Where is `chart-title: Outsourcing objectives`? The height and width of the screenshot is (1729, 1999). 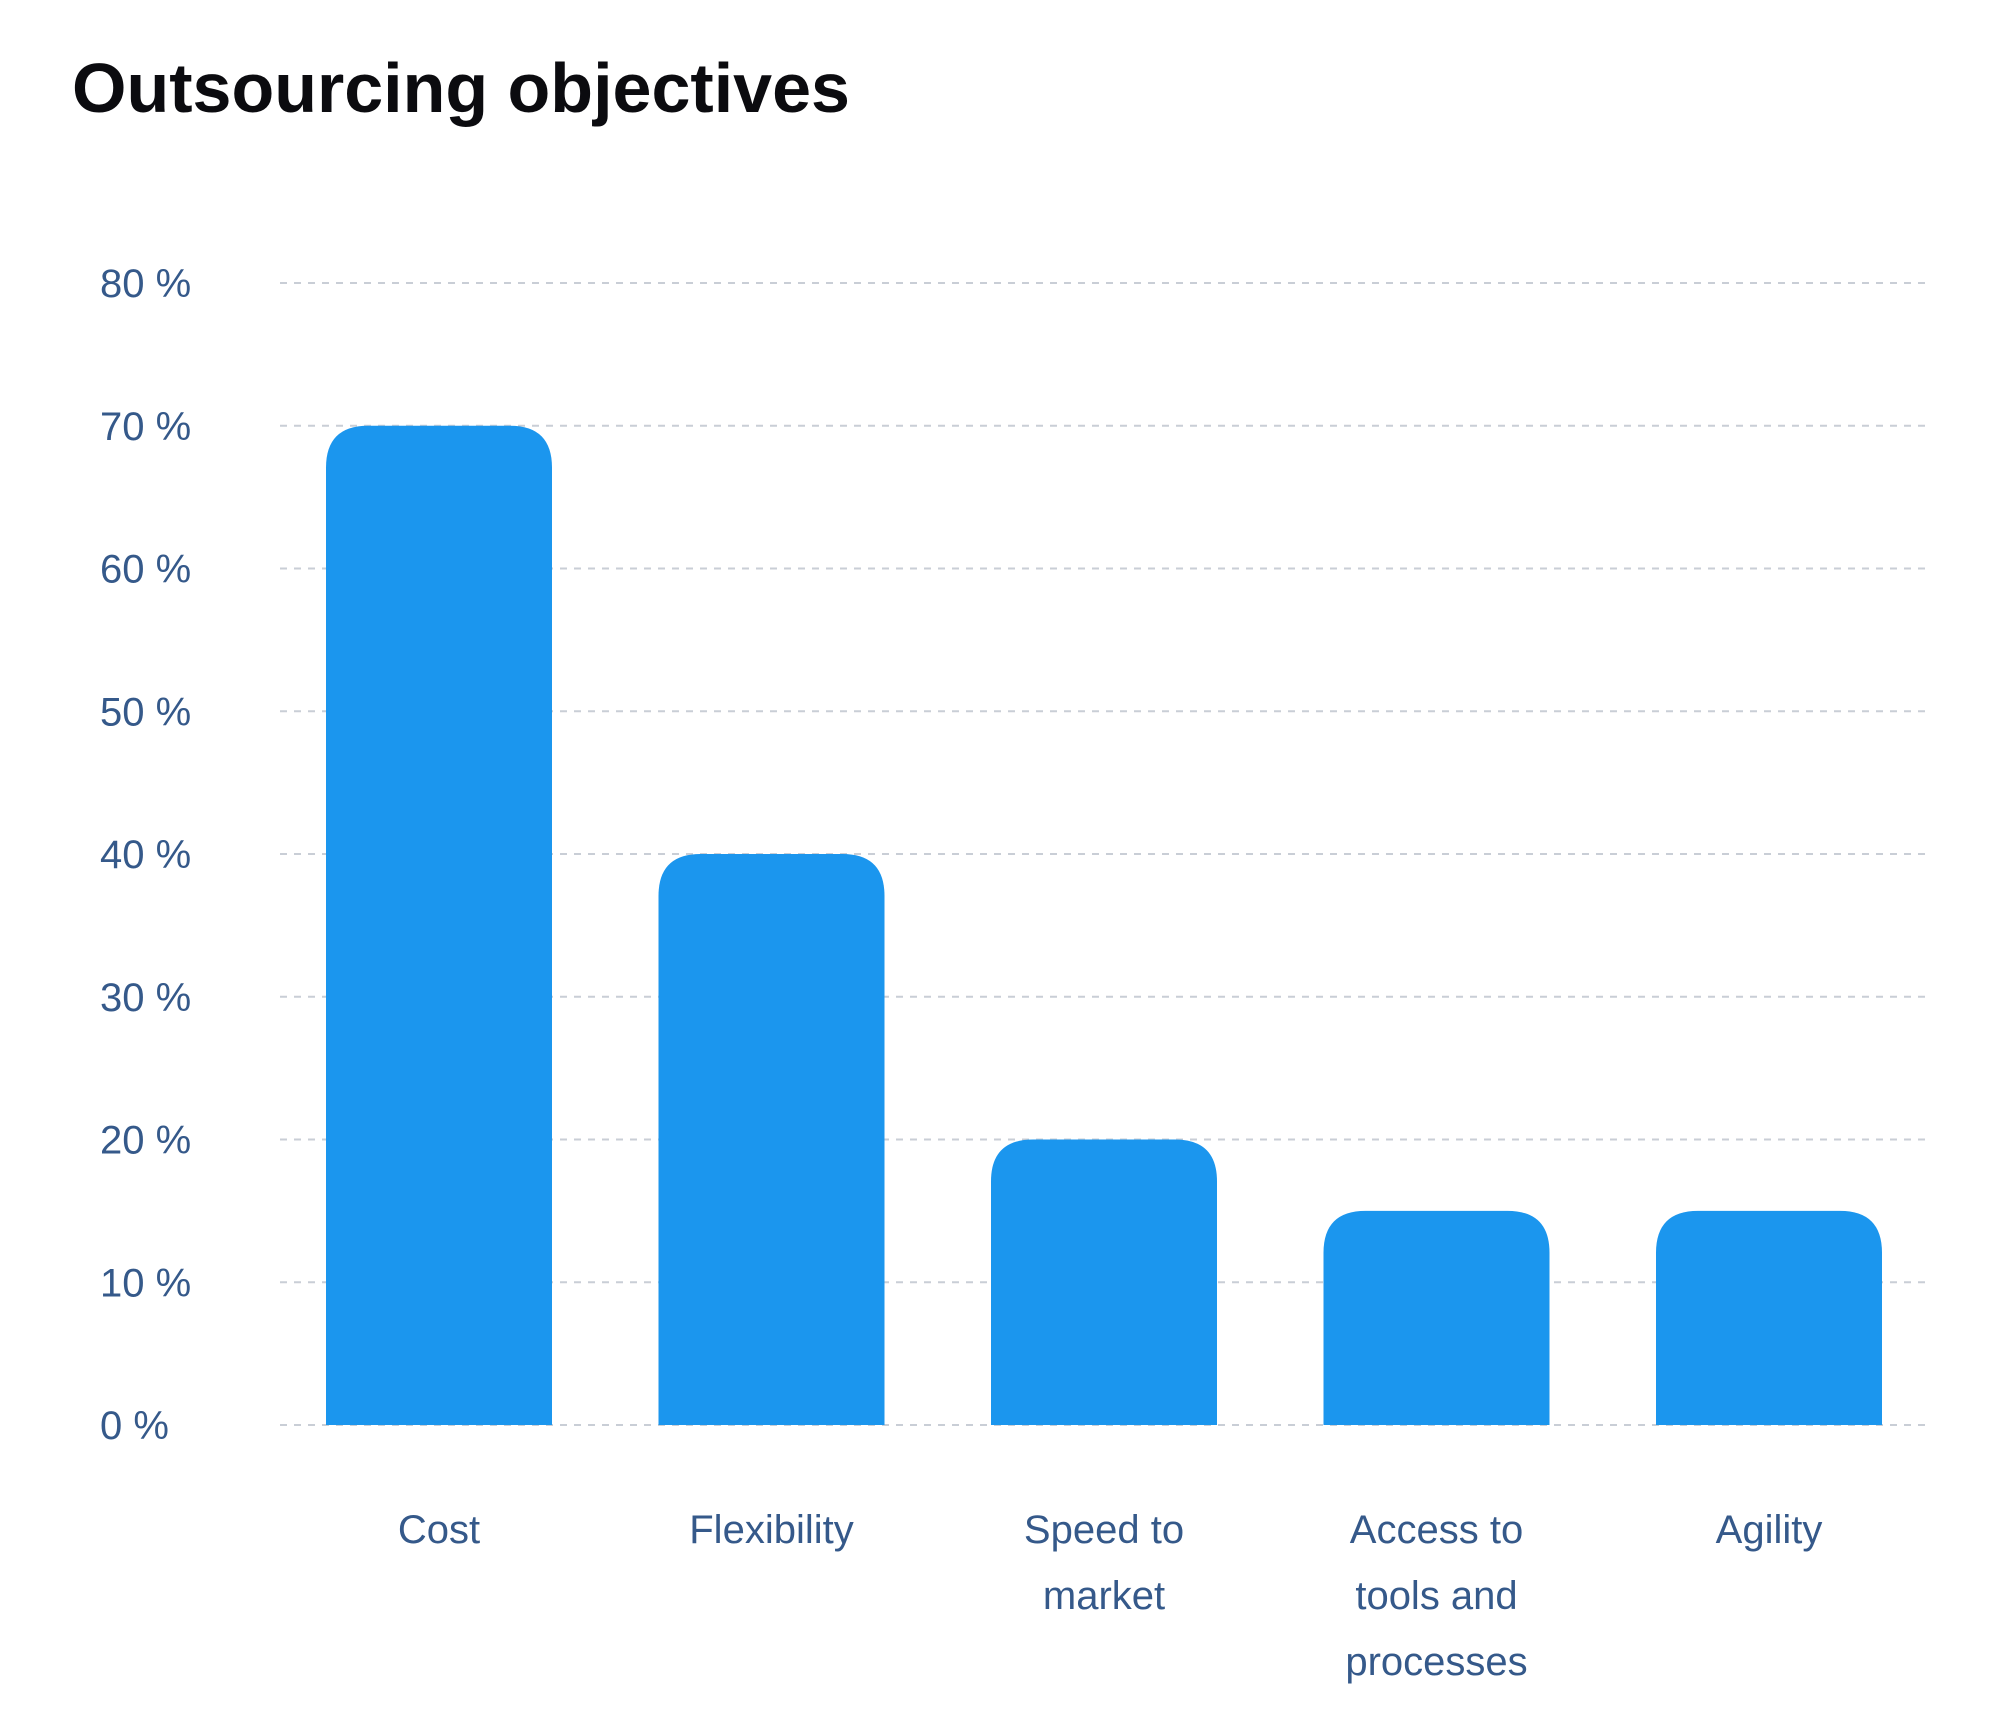
chart-title: Outsourcing objectives is located at coordinates (461, 88).